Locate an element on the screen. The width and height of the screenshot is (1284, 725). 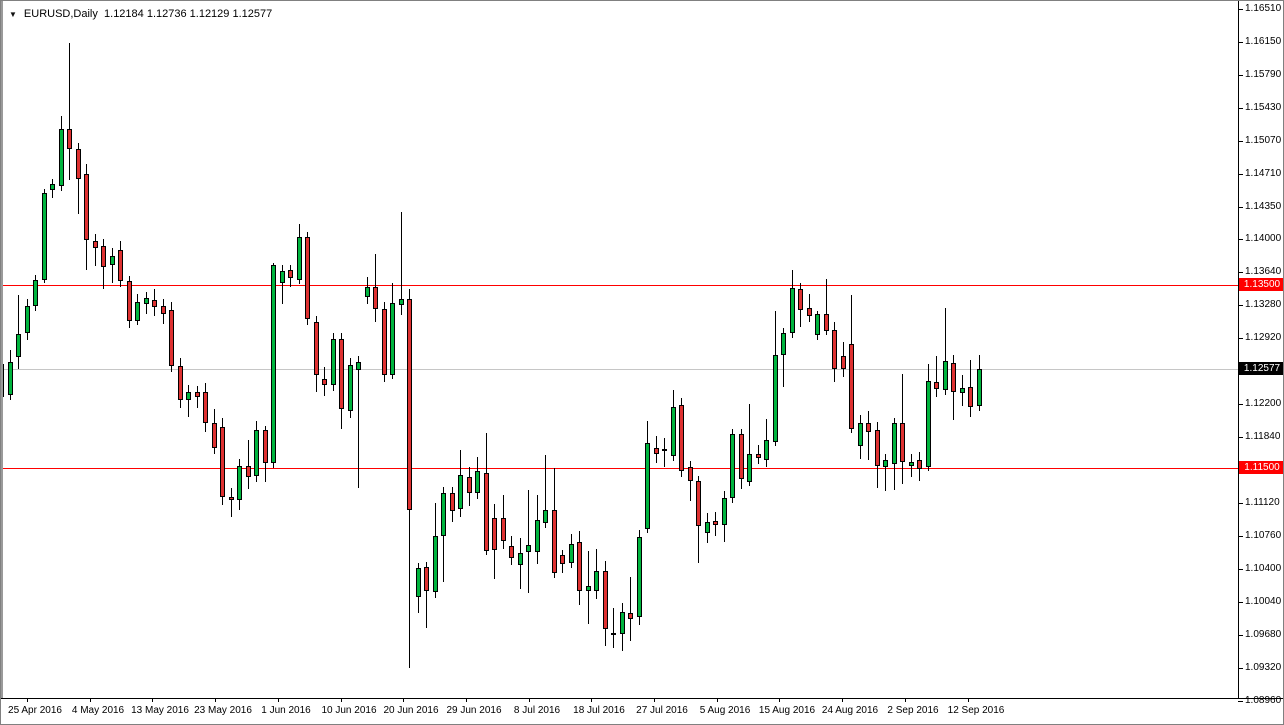
price-axis-label: 1.08960 is located at coordinates (1263, 700).